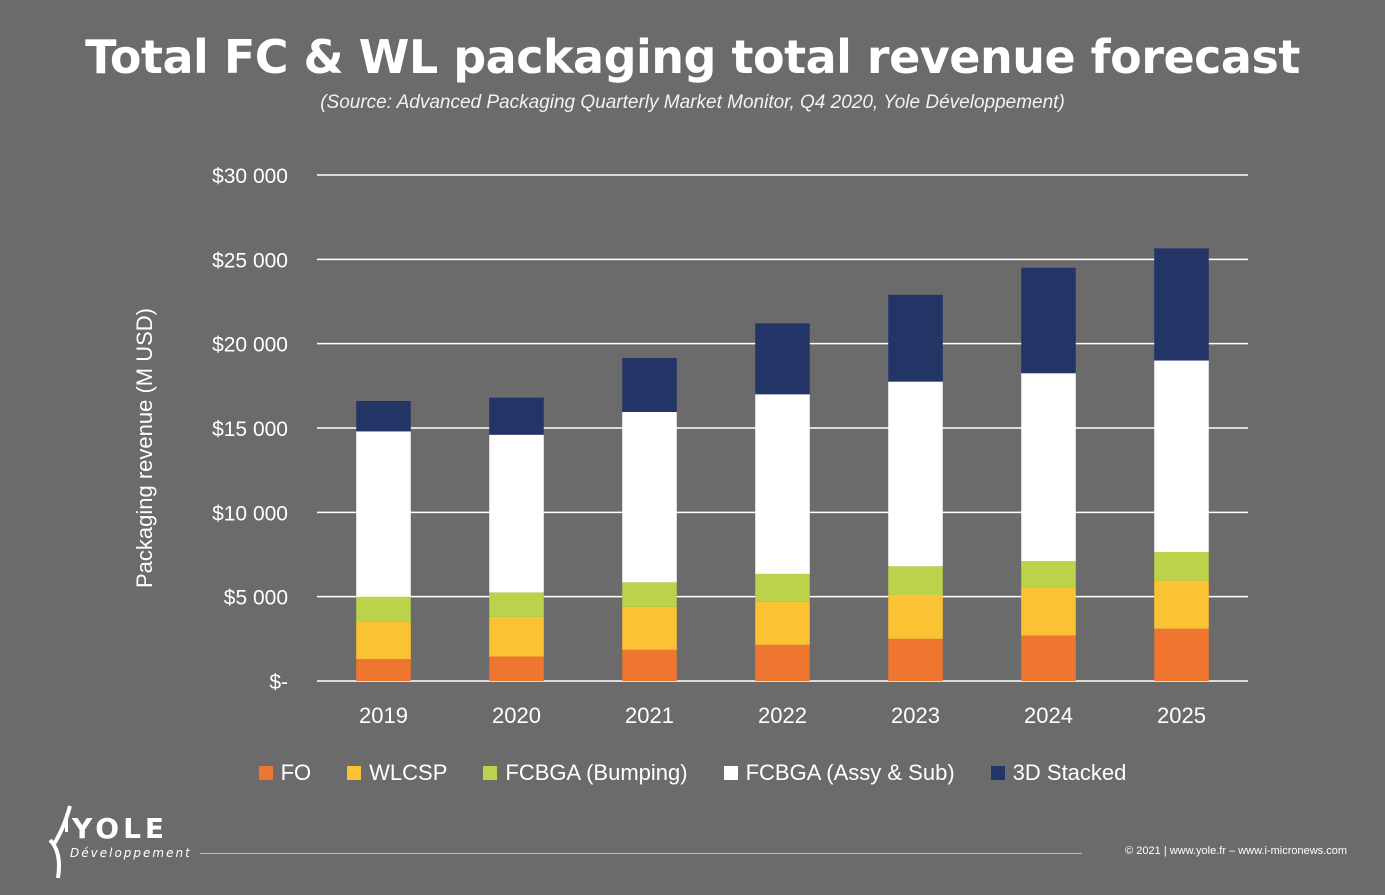  I want to click on bar-segment-fcbga-bumping--2019, so click(383, 609).